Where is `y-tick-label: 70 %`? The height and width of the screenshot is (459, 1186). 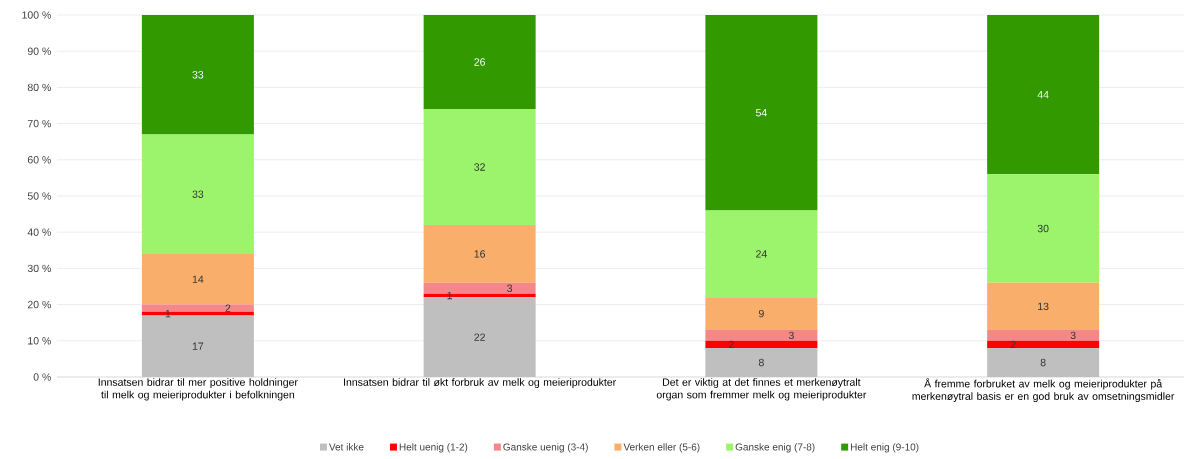 y-tick-label: 70 % is located at coordinates (39, 123).